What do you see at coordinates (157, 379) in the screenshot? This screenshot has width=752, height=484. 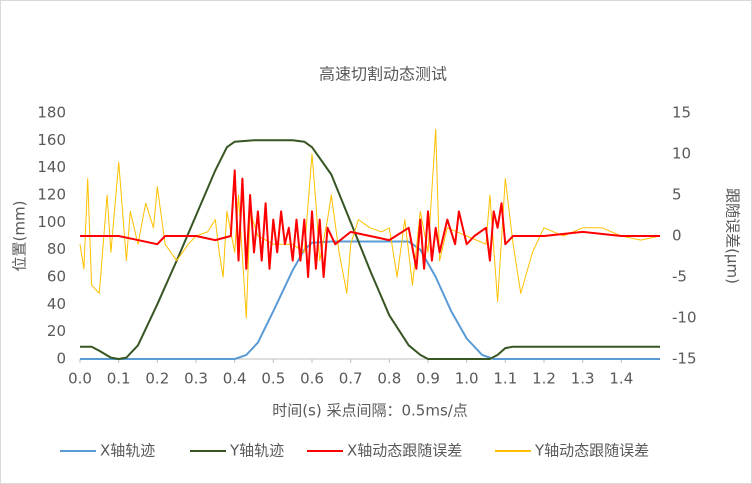 I see `x-tick-label: 0.2` at bounding box center [157, 379].